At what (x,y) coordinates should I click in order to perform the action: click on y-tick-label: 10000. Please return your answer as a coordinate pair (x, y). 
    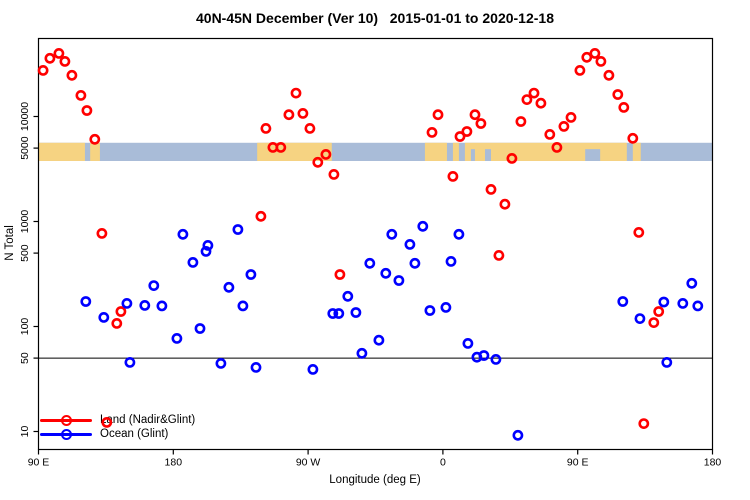
    Looking at the image, I should click on (25, 116).